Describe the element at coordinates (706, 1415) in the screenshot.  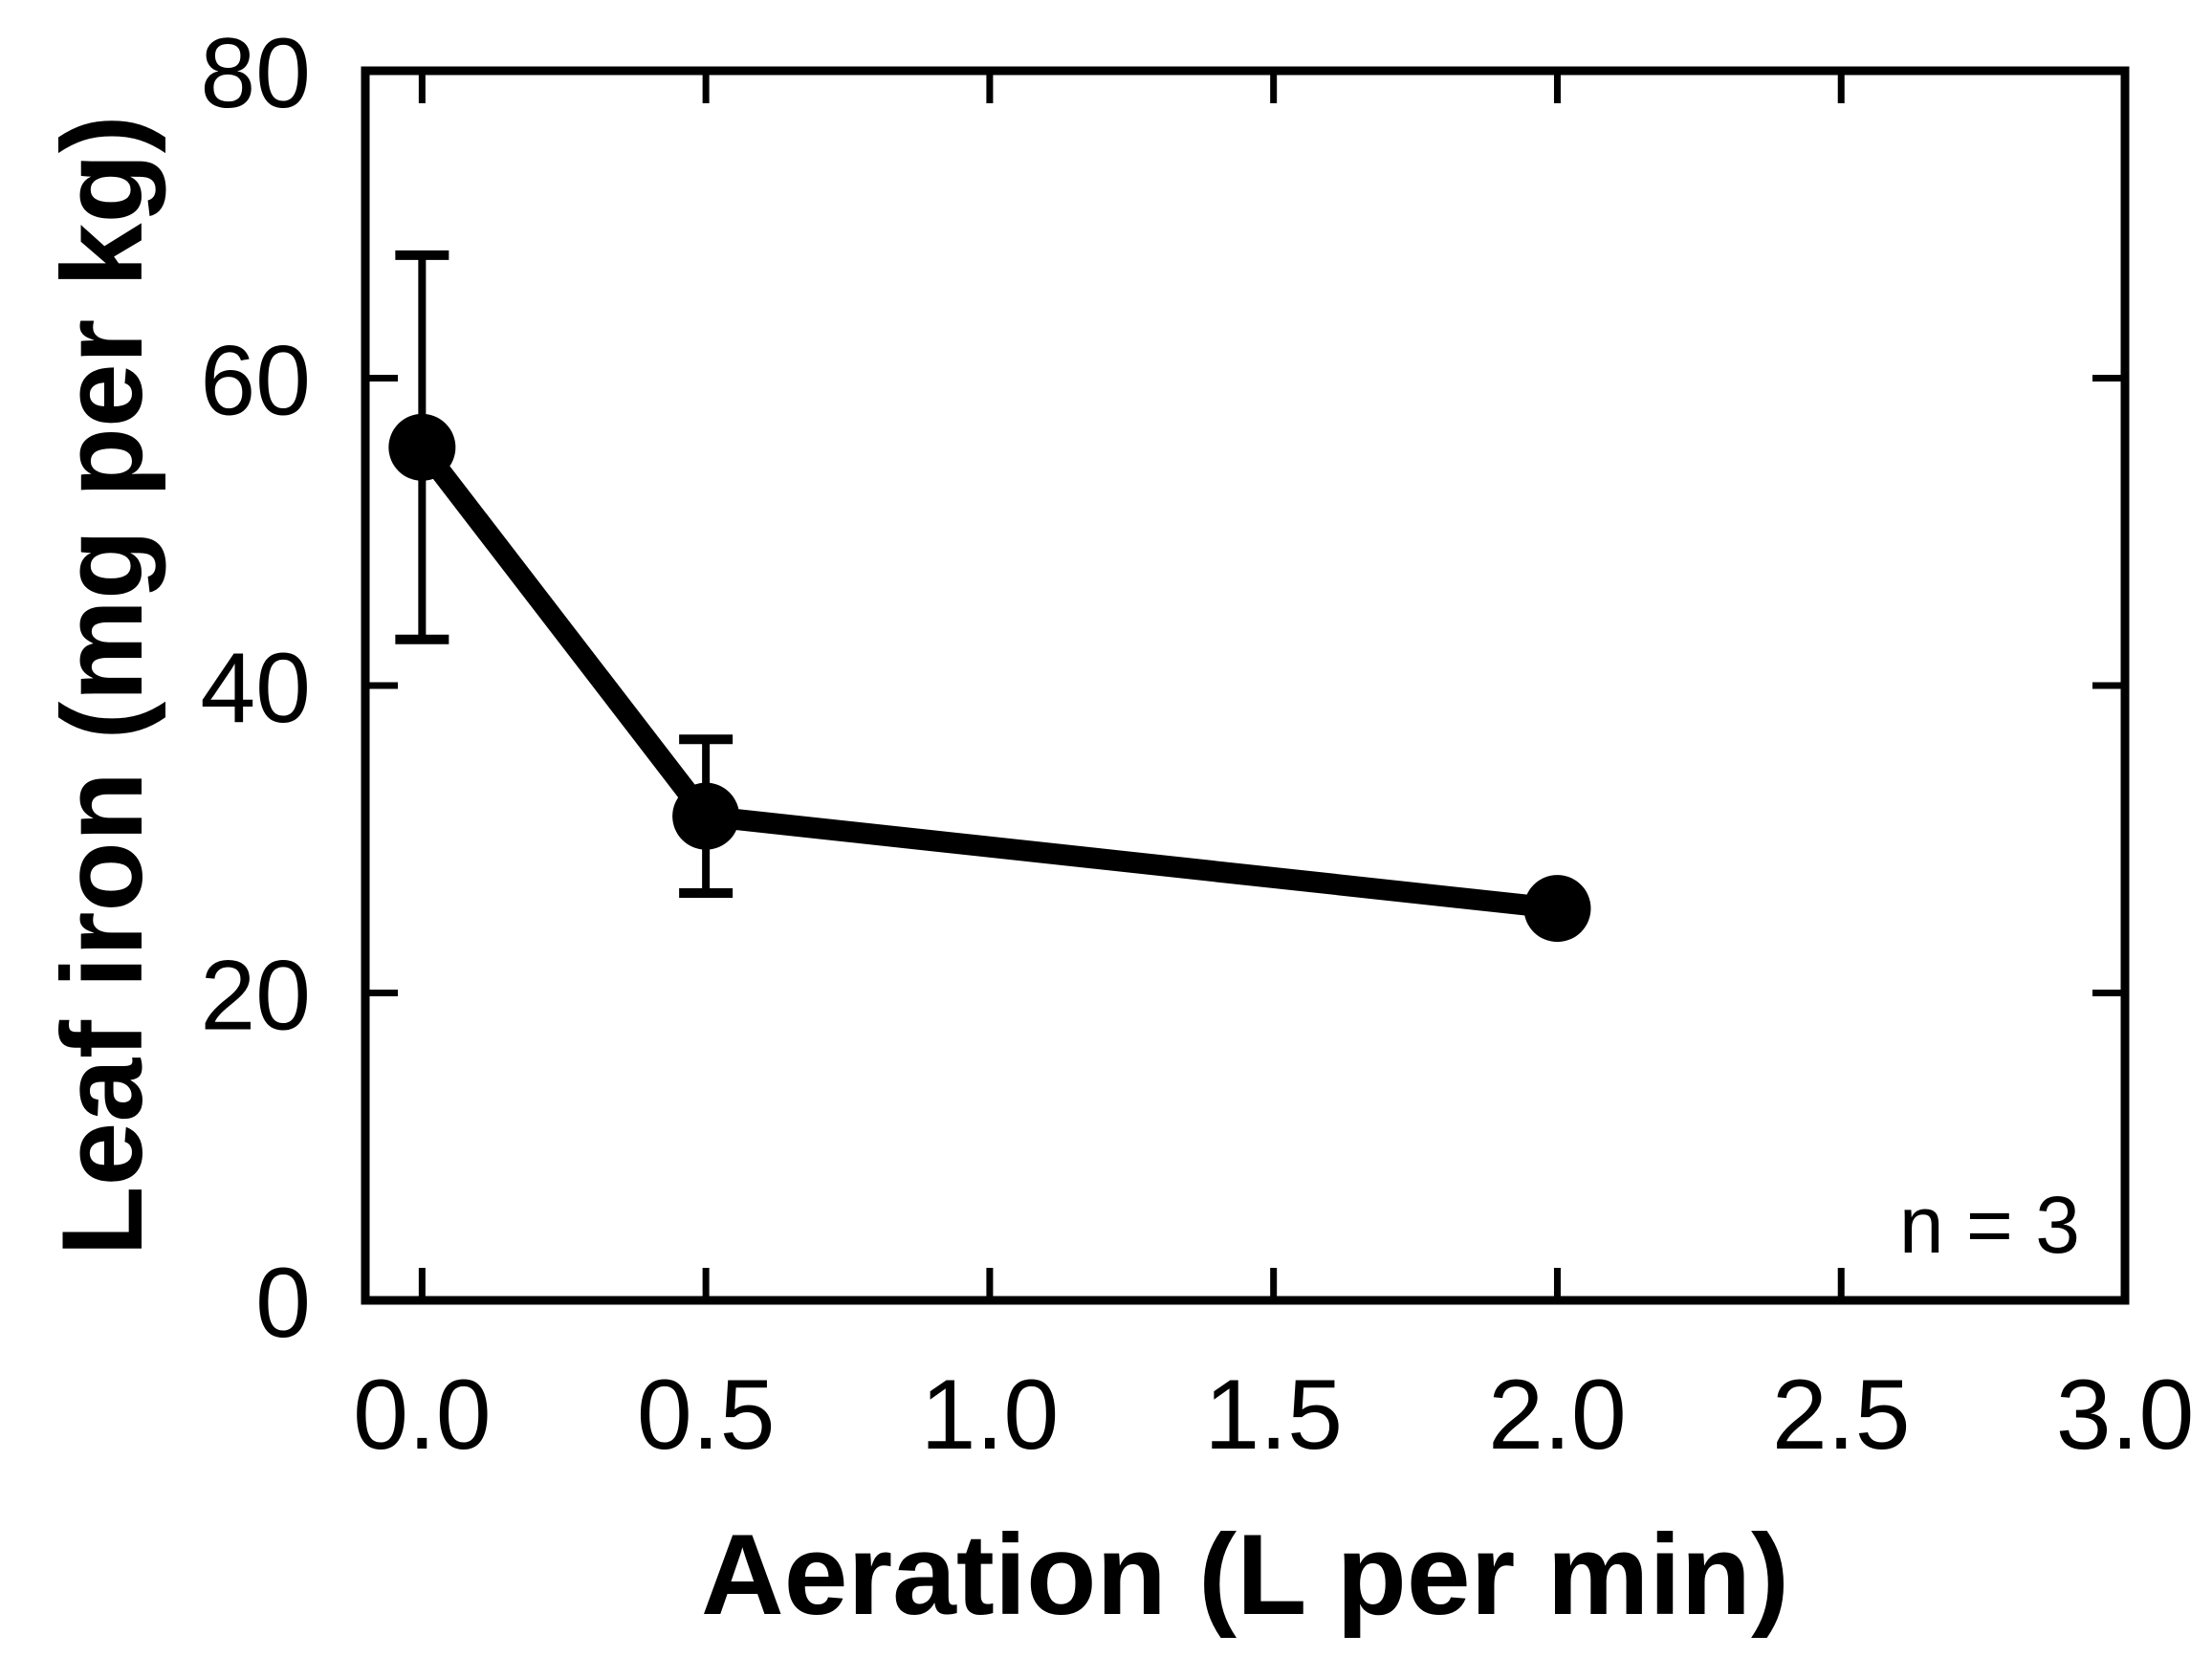
I see `x-tick-label: 0.5` at that location.